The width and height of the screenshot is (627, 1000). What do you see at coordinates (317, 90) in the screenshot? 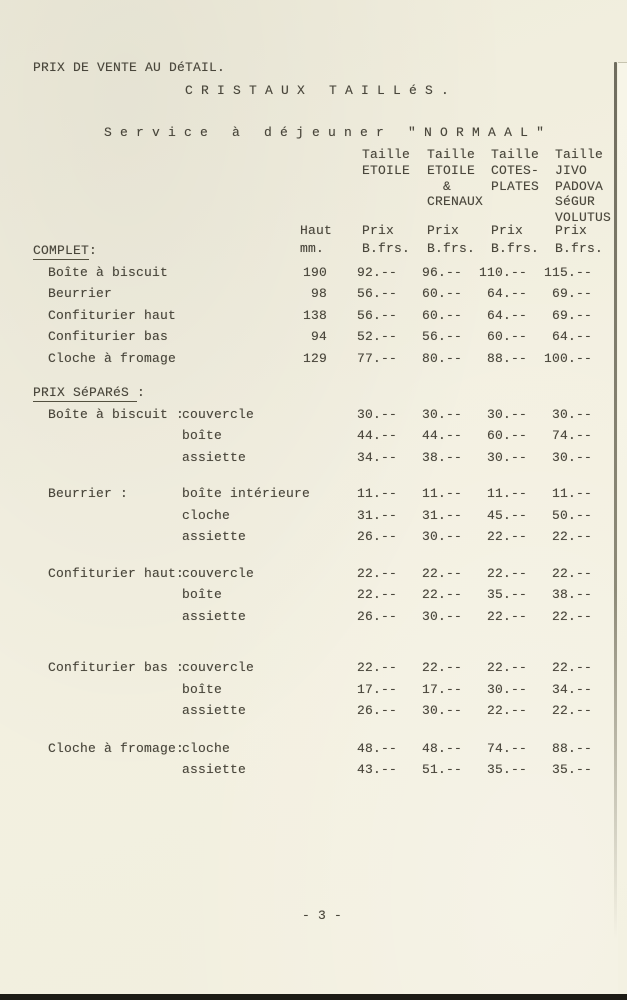
I see `main-heading: C R I S T A U X T A I L L é S .` at bounding box center [317, 90].